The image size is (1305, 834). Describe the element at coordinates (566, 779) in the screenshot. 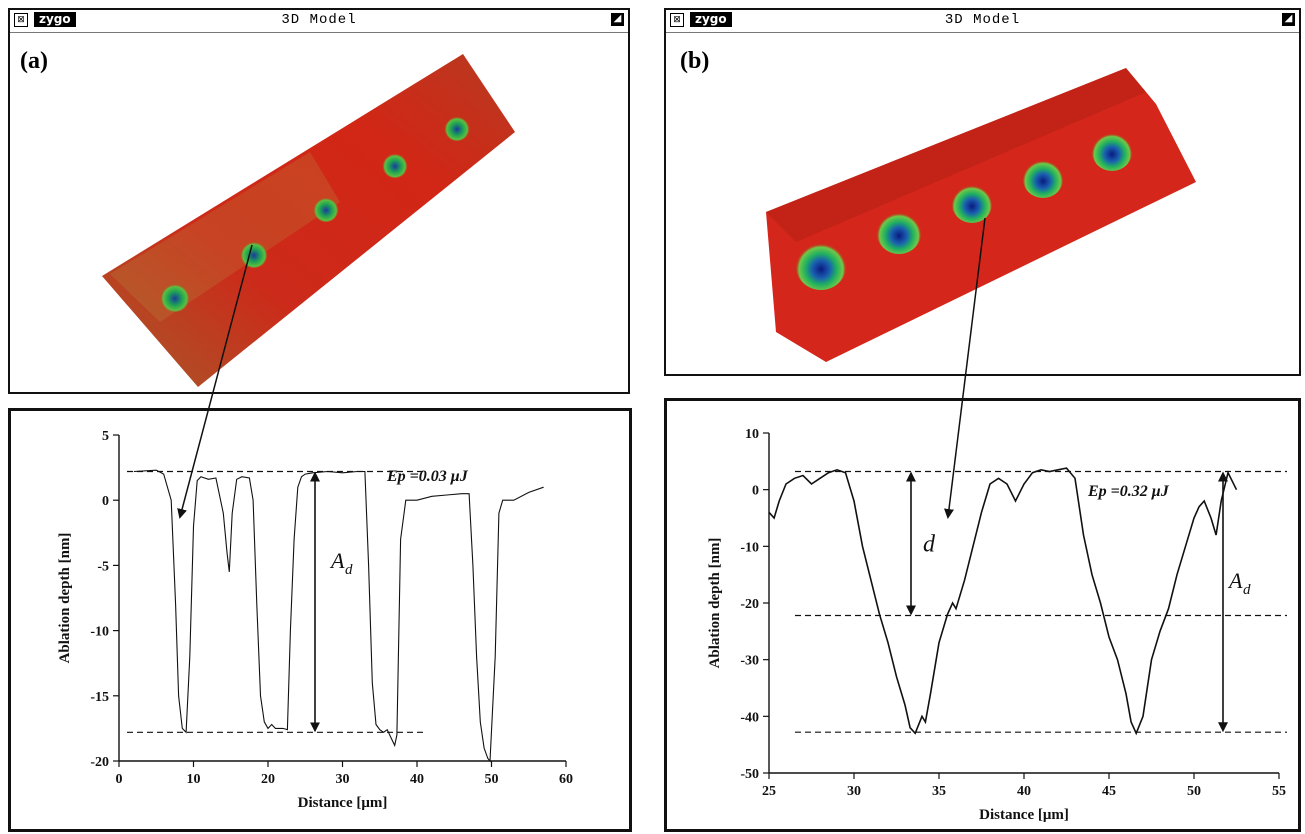

I see `x-tick-label: 60` at that location.